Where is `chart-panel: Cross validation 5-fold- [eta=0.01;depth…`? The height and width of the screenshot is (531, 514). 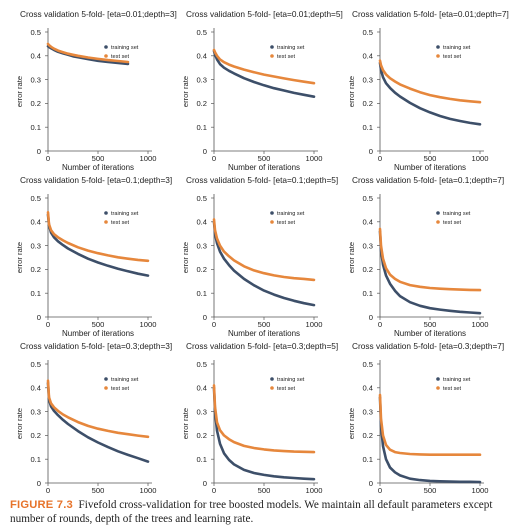
chart-panel: Cross validation 5-fold- [eta=0.01;depth… is located at coordinates (428, 90).